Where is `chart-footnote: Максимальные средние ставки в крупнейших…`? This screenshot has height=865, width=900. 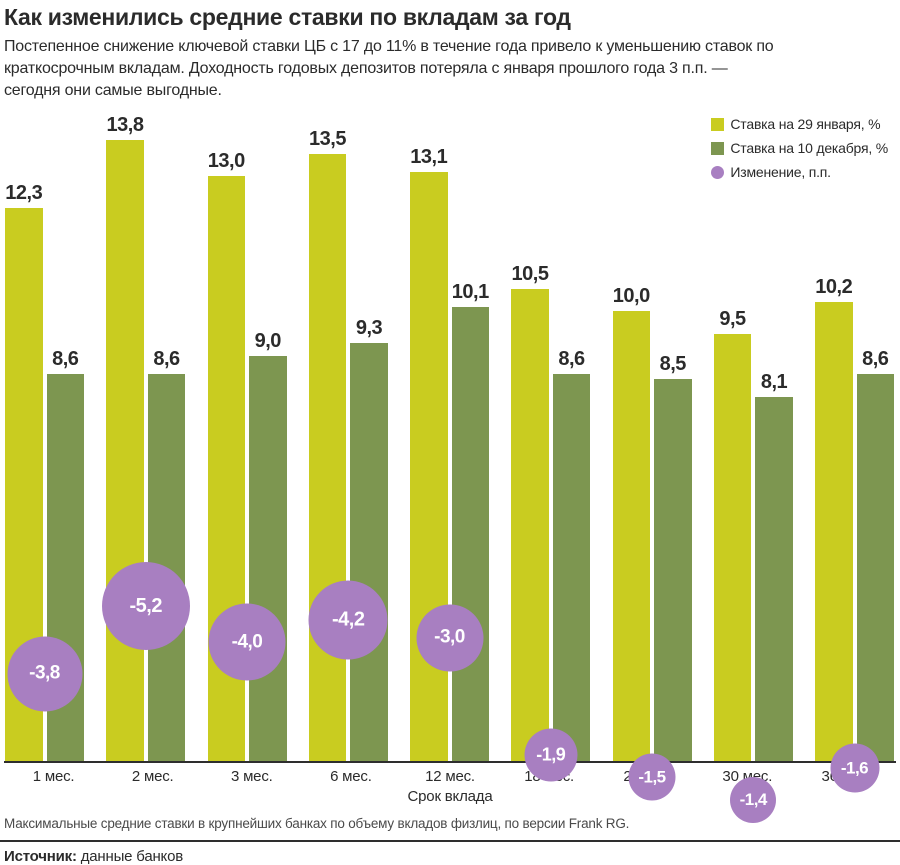 chart-footnote: Максимальные средние ставки в крупнейших… is located at coordinates (317, 823).